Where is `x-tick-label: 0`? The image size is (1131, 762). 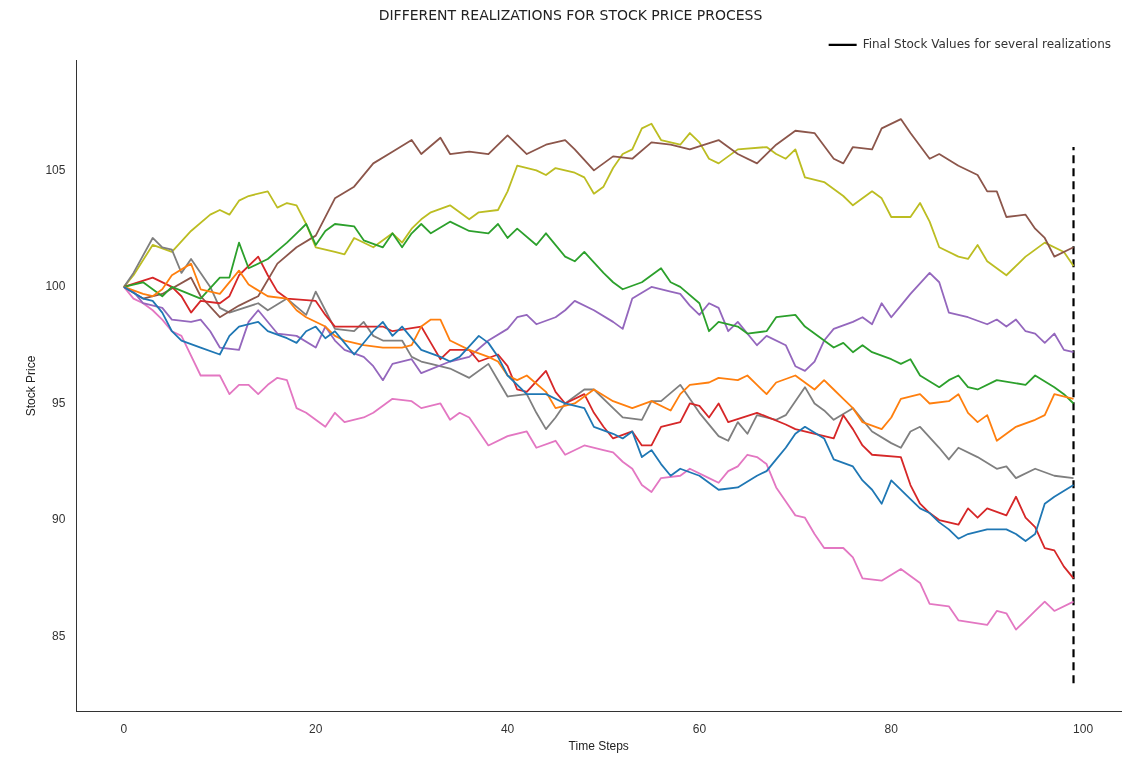
x-tick-label: 0 is located at coordinates (124, 728).